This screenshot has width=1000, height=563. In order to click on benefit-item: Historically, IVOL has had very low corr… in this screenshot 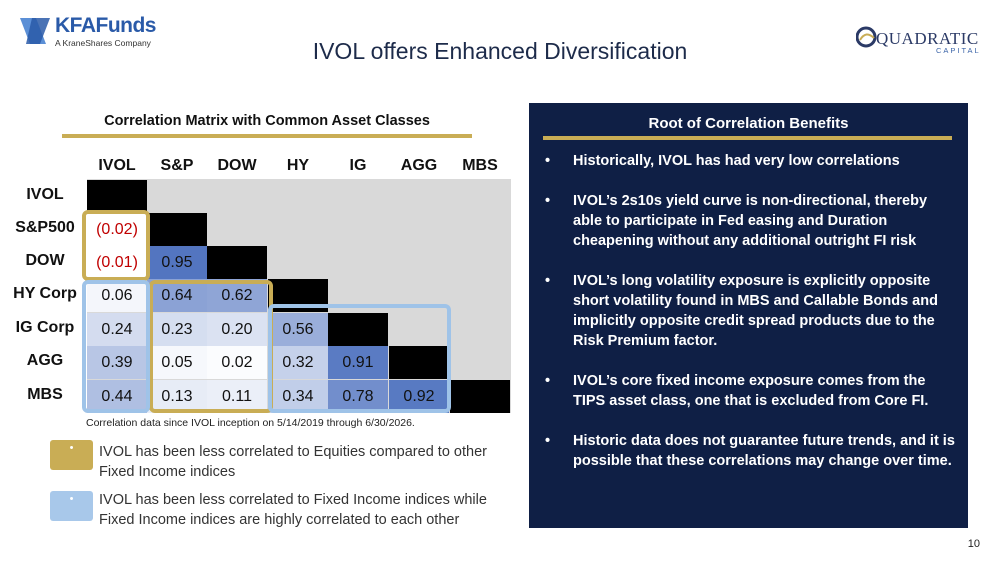, I will do `click(749, 161)`.